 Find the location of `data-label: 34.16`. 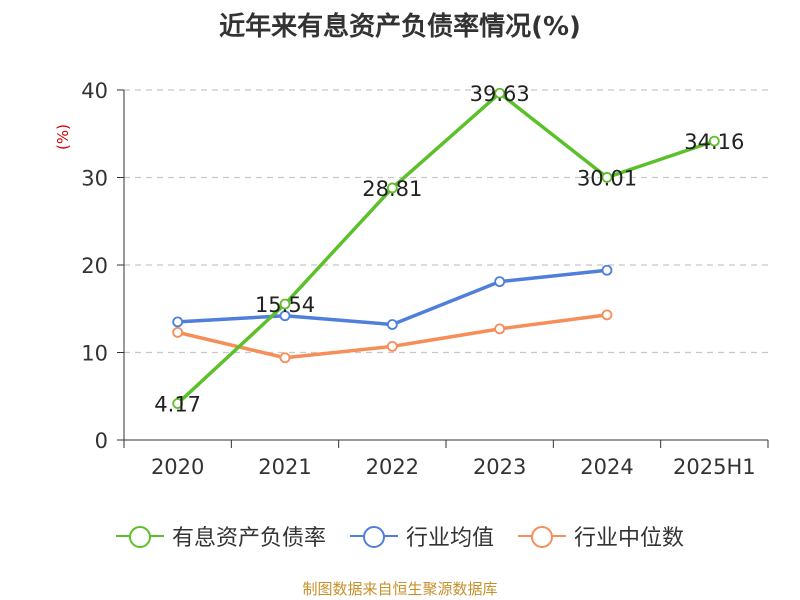

data-label: 34.16 is located at coordinates (714, 142).